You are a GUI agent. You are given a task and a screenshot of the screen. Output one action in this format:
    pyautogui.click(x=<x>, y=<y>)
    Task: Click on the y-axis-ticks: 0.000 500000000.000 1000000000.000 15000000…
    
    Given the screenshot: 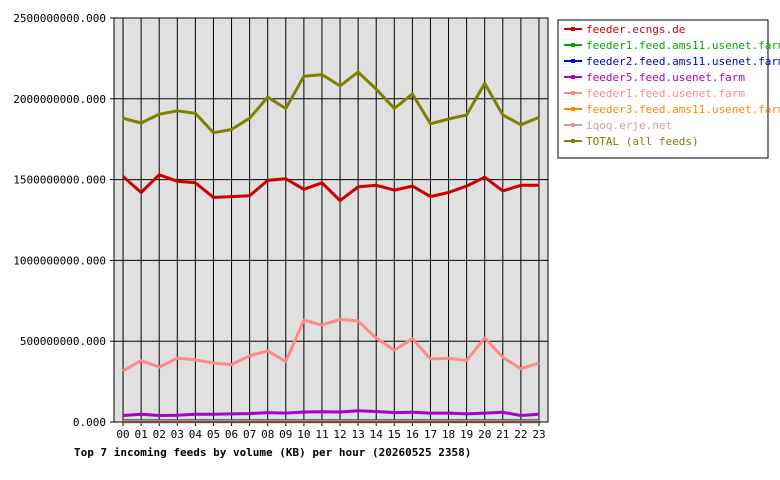 What is the action you would take?
    pyautogui.click(x=63, y=220)
    